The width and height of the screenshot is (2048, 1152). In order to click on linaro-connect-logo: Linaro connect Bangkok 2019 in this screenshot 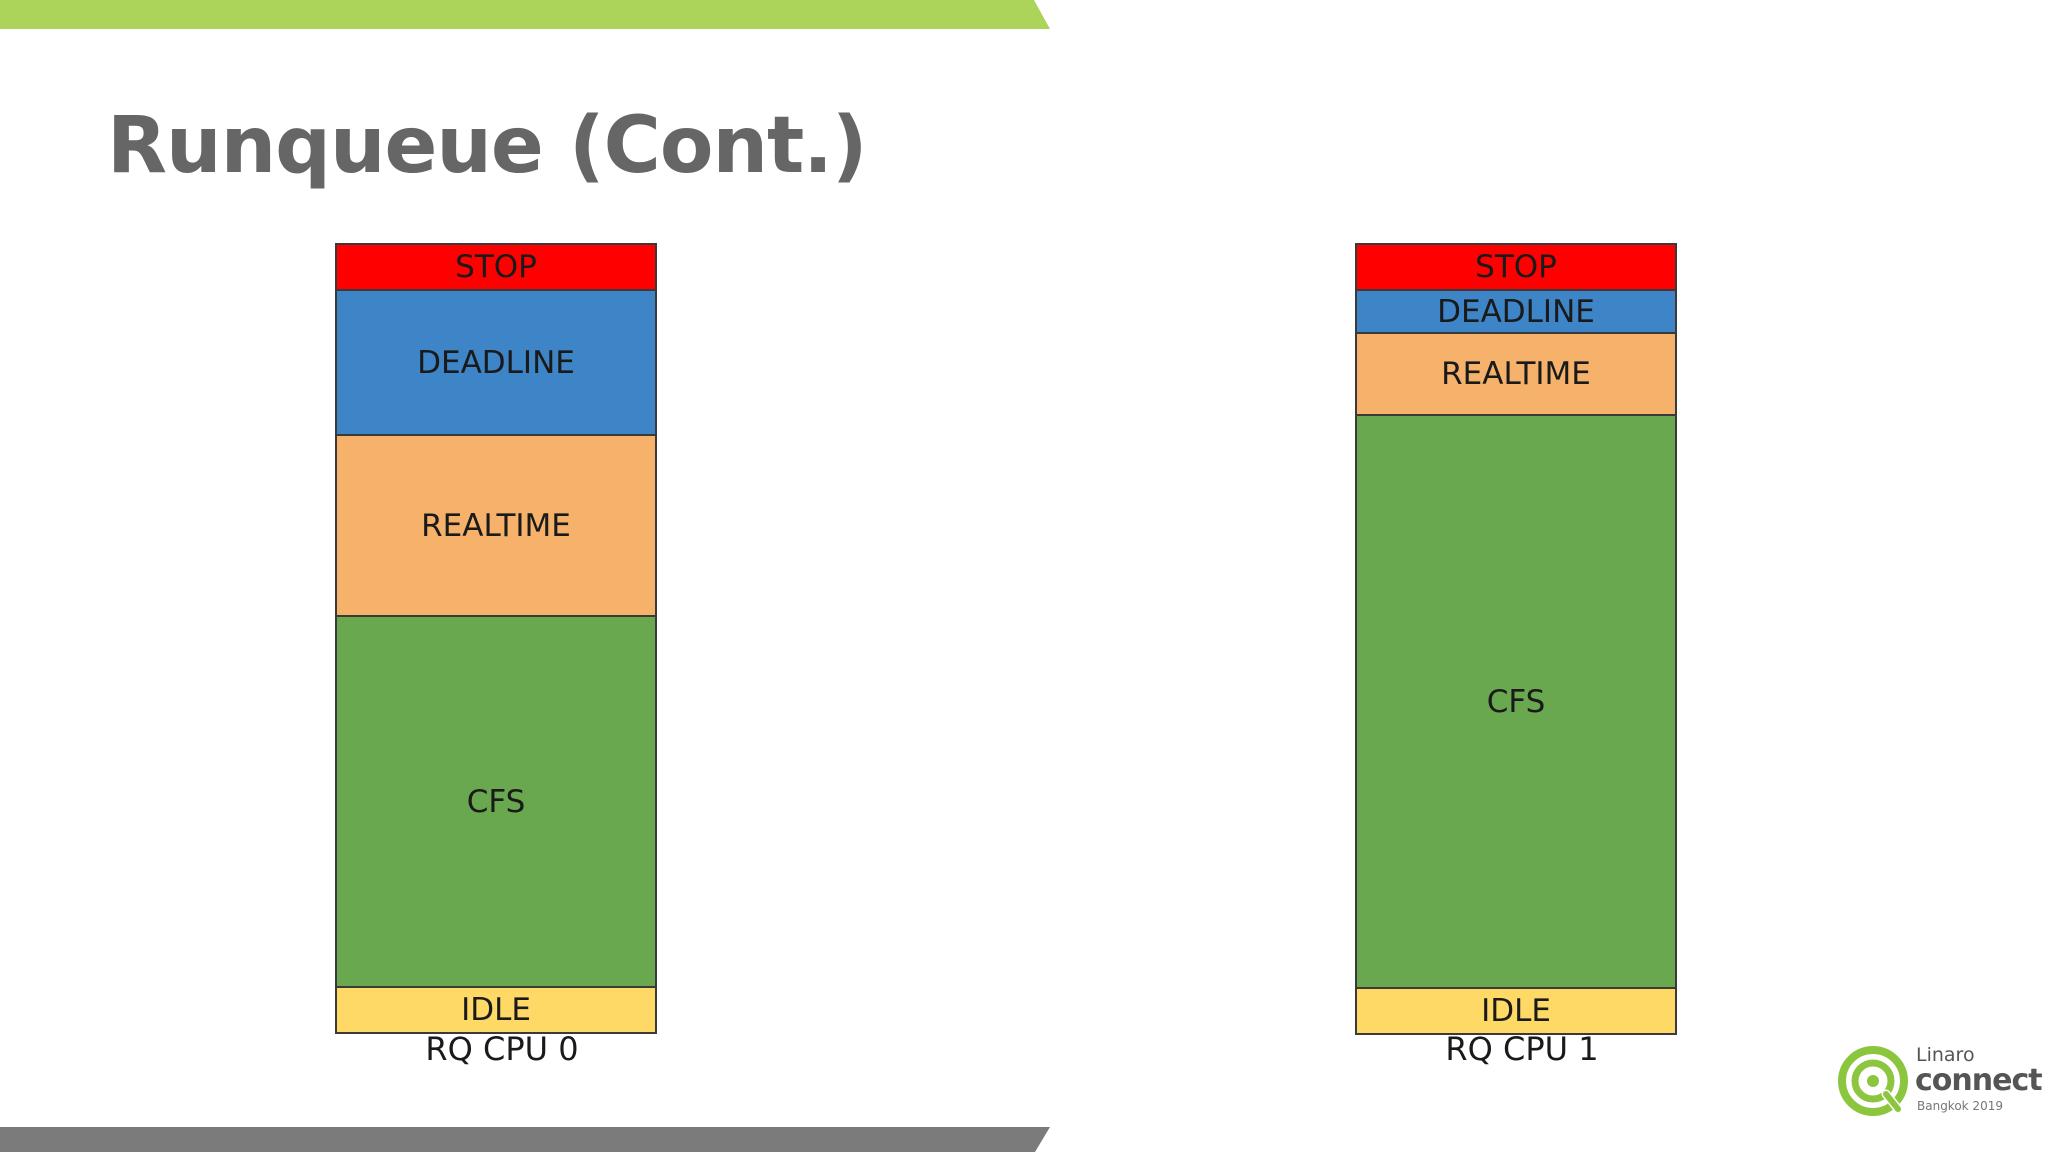, I will do `click(1939, 1083)`.